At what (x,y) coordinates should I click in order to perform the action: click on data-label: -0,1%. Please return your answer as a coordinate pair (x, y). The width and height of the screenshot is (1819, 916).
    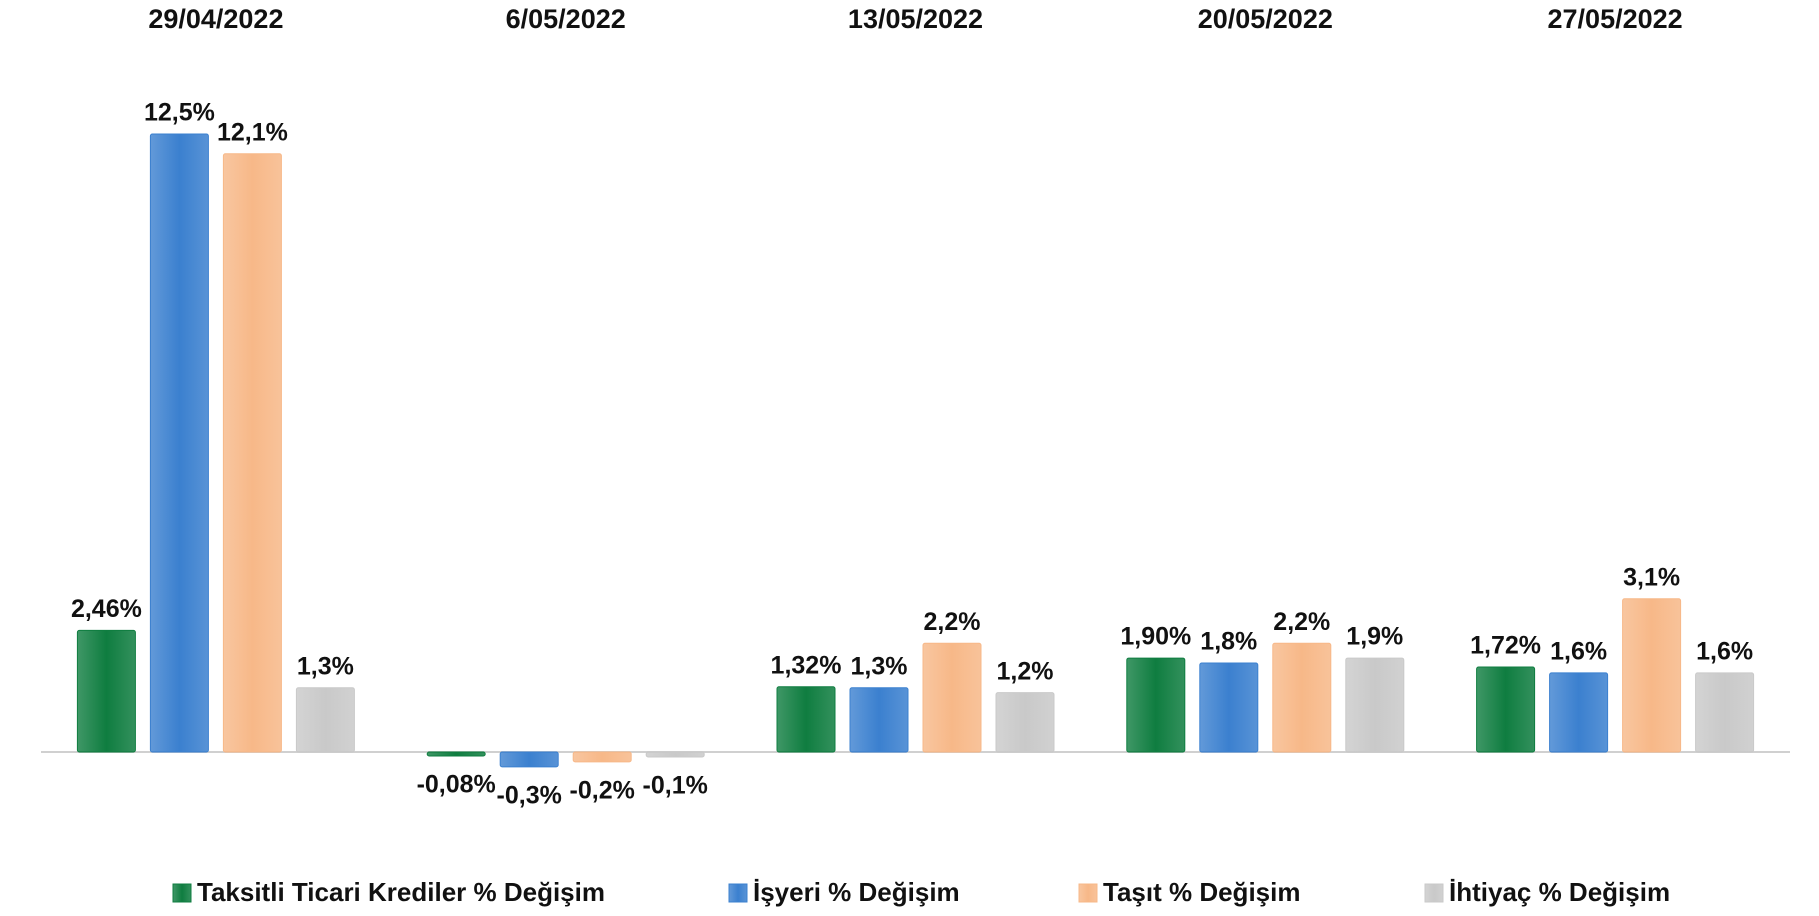
    Looking at the image, I should click on (675, 786).